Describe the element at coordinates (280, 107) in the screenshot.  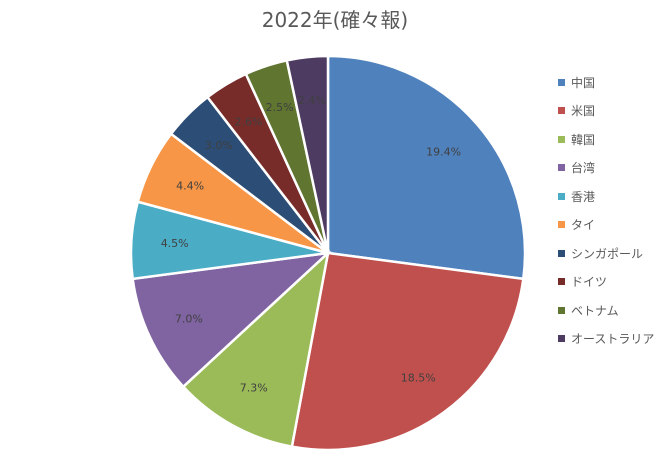
I see `data-label-8: 2.5%` at that location.